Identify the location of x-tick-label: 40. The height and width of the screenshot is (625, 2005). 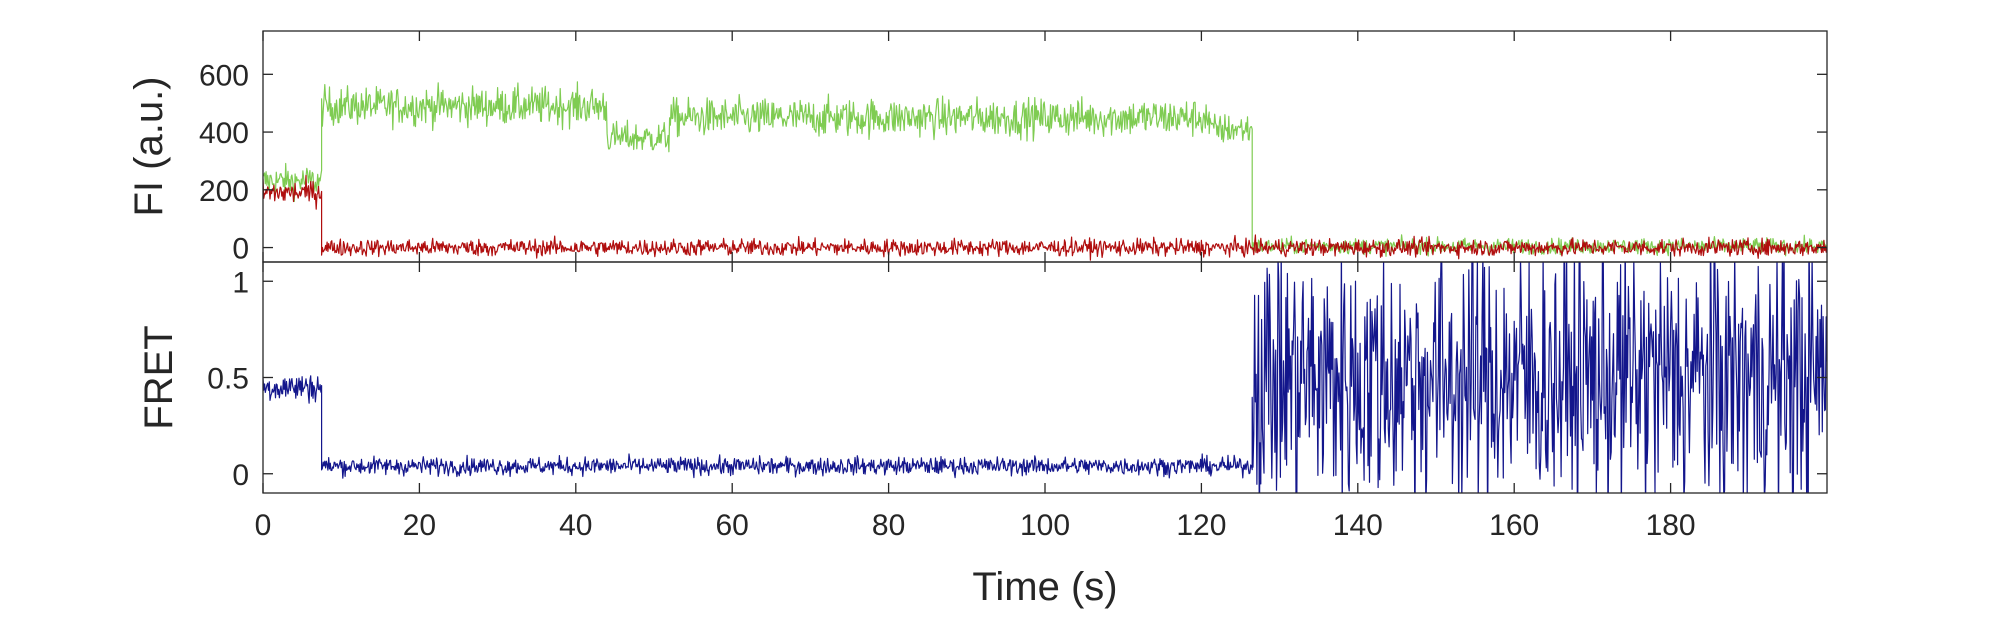
(575, 525).